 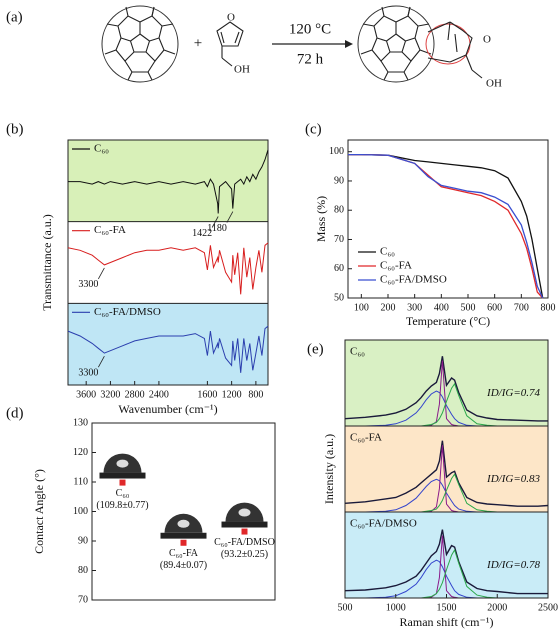 I want to click on x-axis-title: Wavenumber (cm⁻¹), so click(x=167, y=409).